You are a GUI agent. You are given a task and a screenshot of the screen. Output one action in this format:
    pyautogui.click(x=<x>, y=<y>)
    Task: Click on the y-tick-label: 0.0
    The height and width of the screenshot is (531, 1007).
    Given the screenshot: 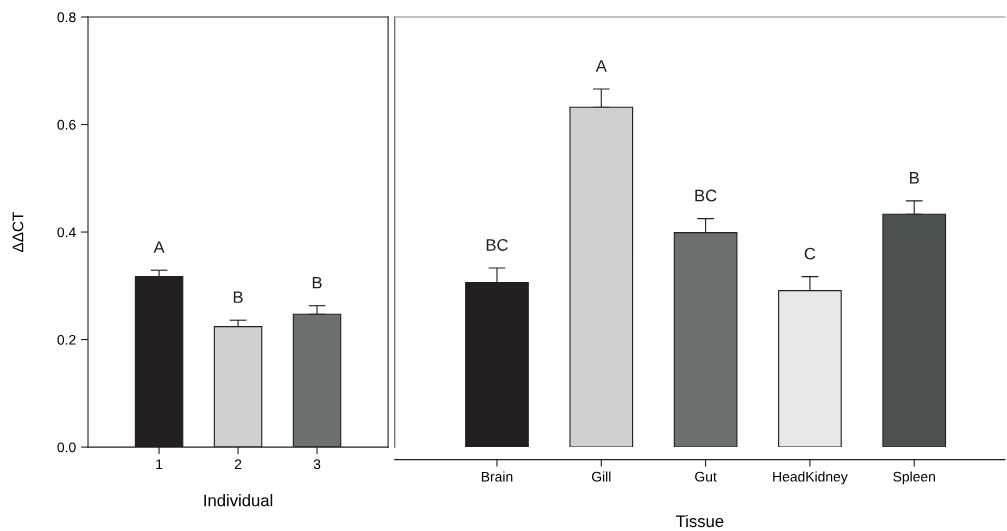 What is the action you would take?
    pyautogui.click(x=66, y=447)
    